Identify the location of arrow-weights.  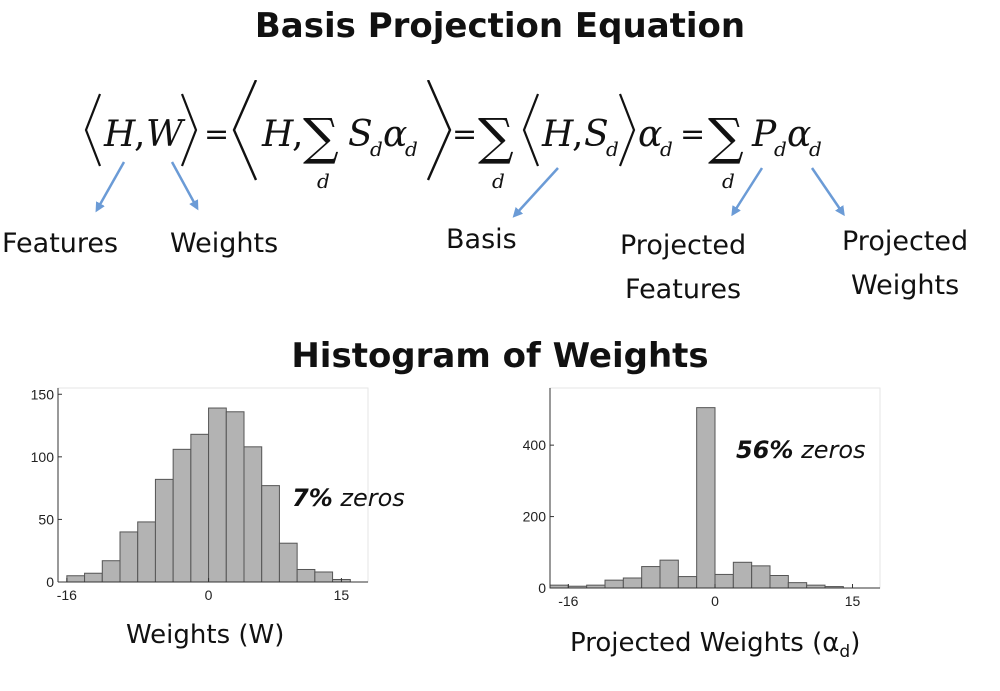
(184, 186).